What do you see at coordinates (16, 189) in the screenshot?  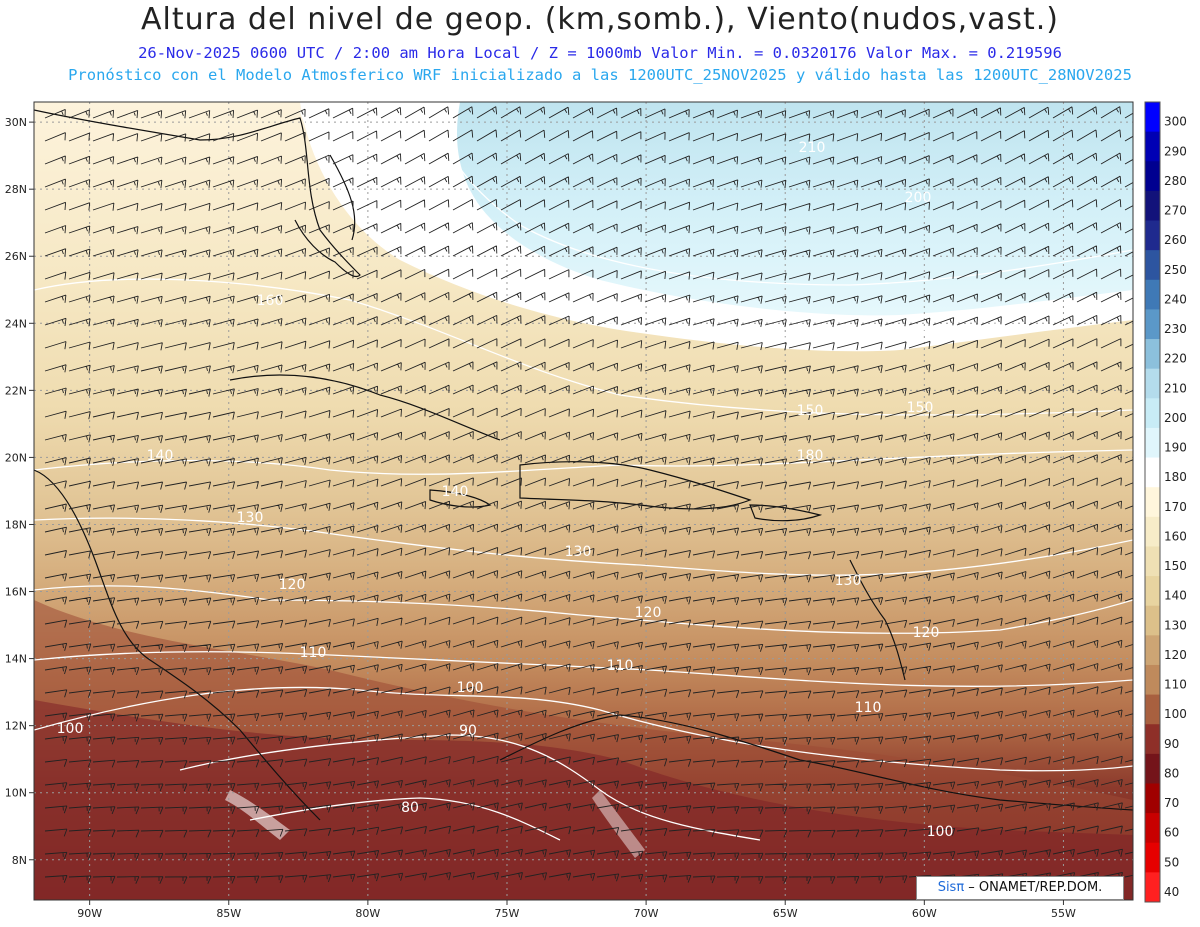 I see `lat-label: 28N` at bounding box center [16, 189].